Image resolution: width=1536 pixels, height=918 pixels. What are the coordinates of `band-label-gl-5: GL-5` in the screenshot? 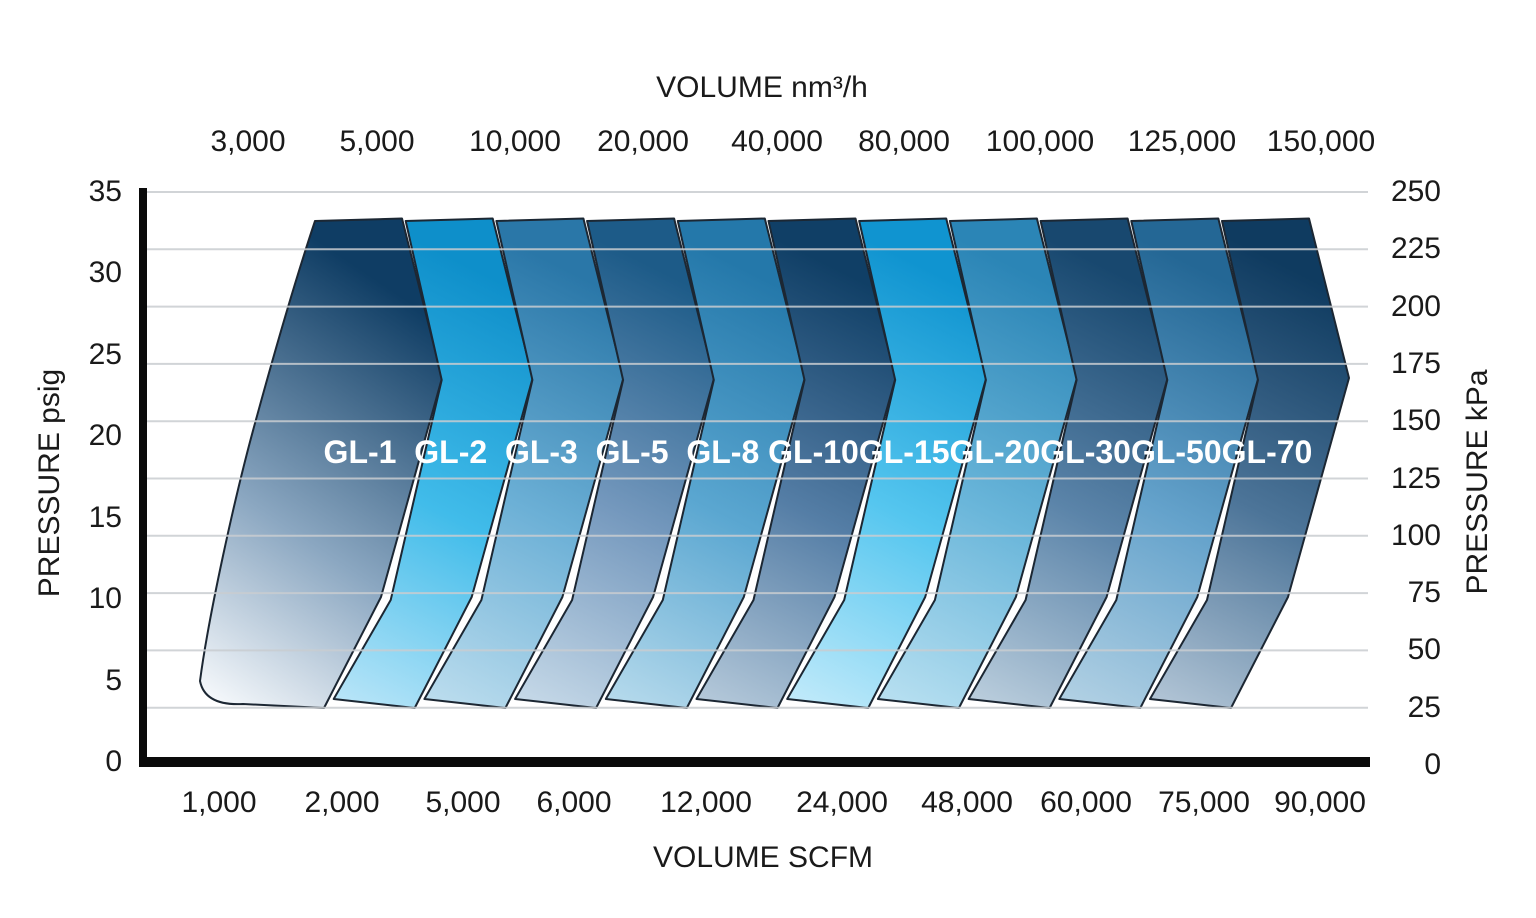 It's located at (632, 452).